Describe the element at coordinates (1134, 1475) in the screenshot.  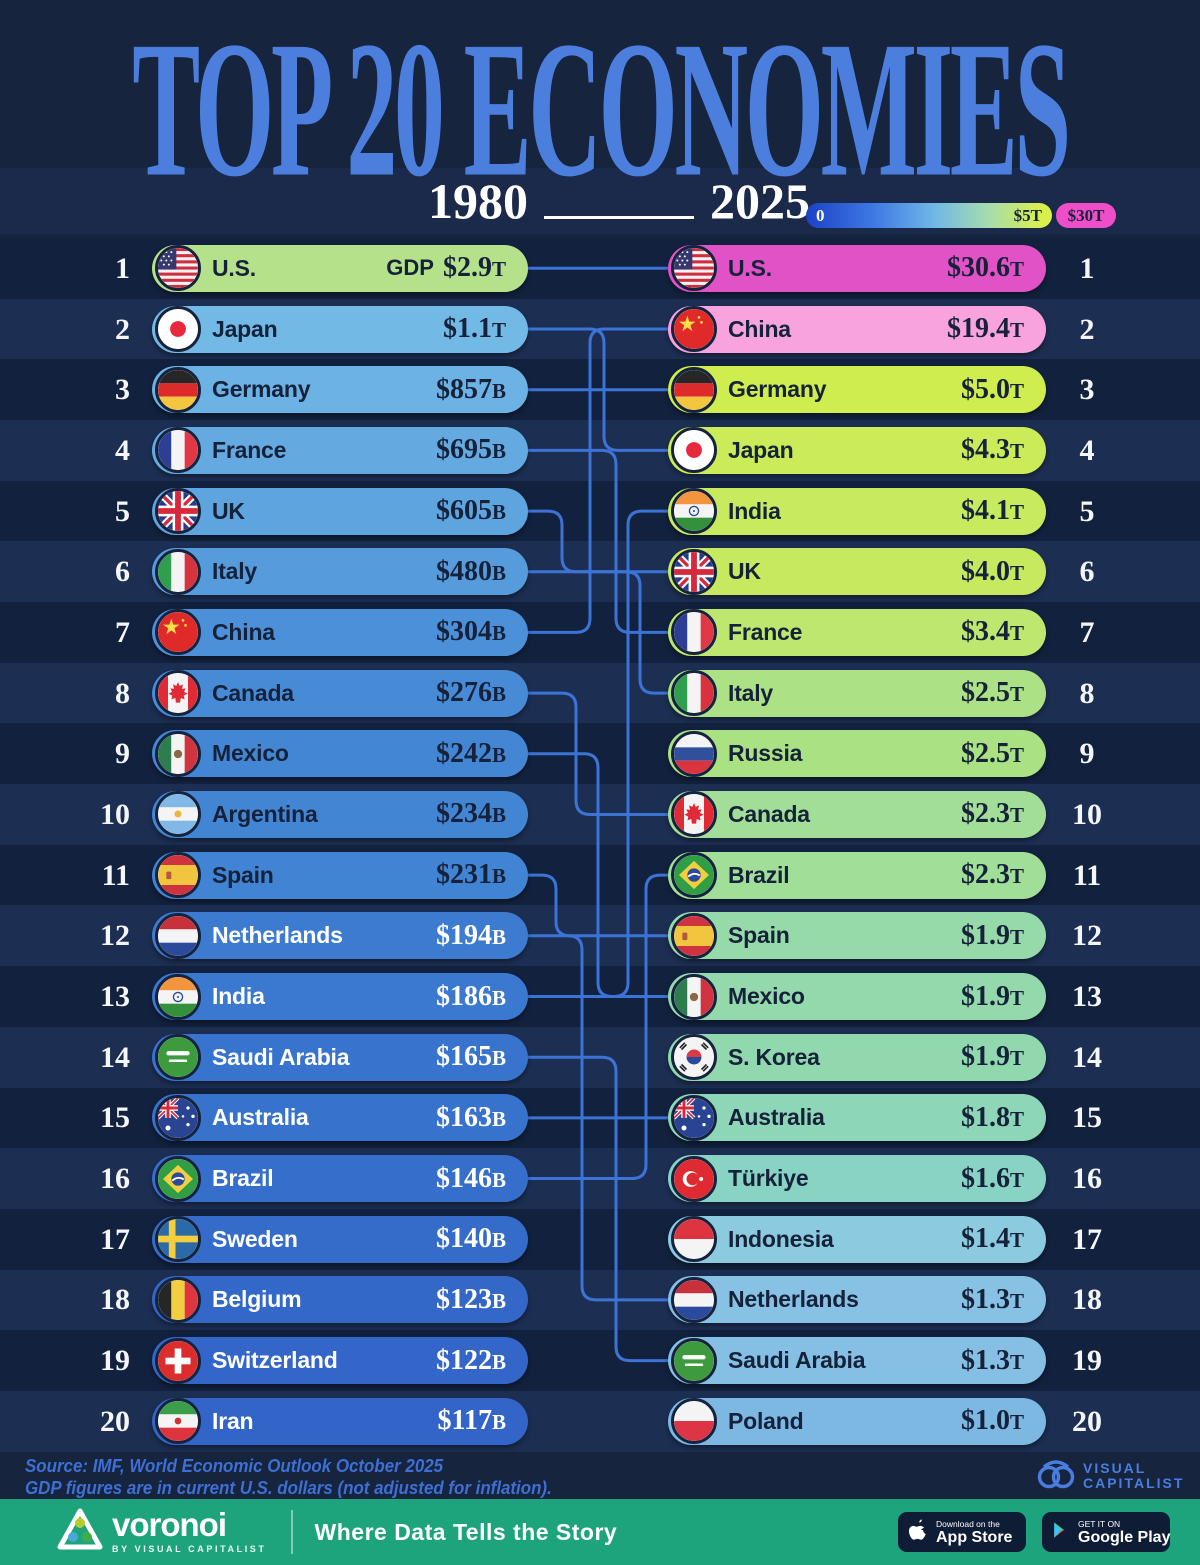
I see `visual-capitalist-wordmark: VISUAL CAPITALIST` at that location.